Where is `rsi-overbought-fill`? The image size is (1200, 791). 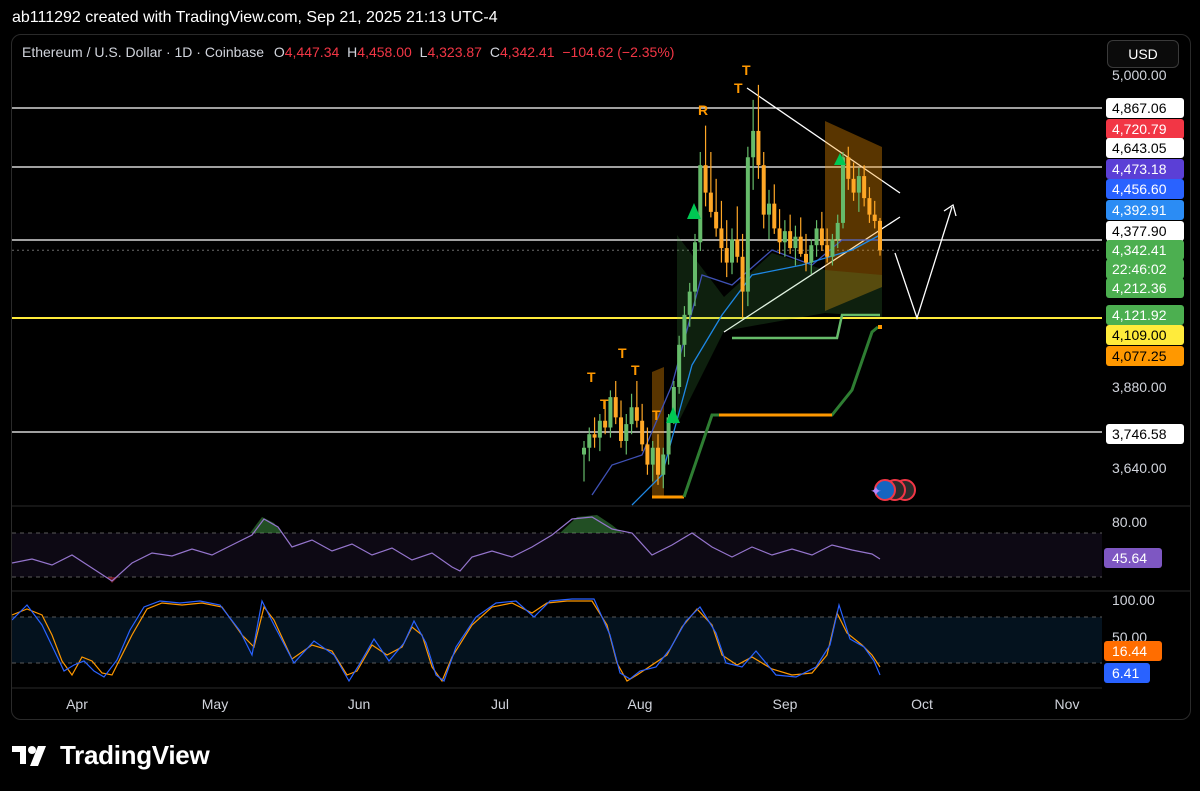 rsi-overbought-fill is located at coordinates (266, 525).